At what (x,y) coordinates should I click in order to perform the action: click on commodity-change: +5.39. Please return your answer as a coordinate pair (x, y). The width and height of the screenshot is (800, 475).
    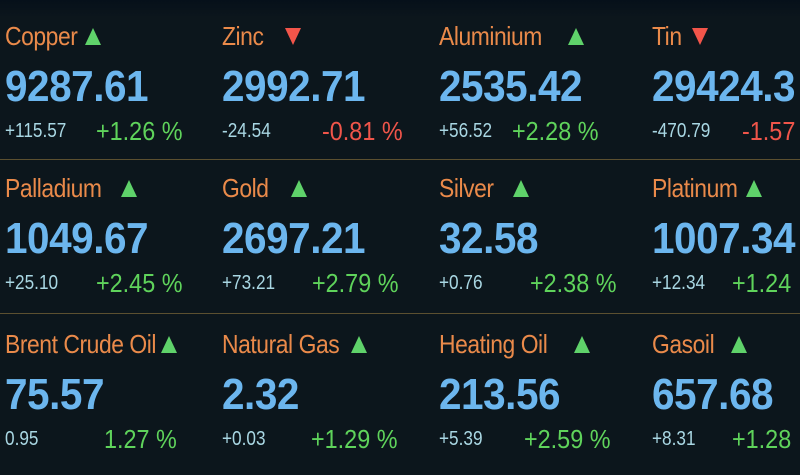
    Looking at the image, I should click on (461, 439).